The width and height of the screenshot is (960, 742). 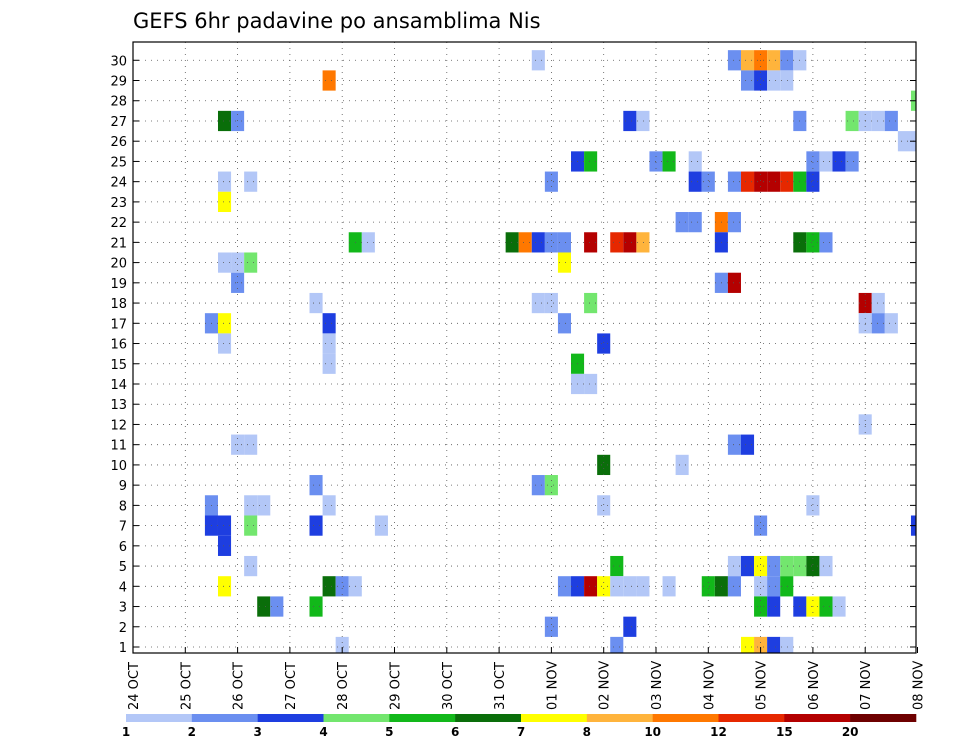 I want to click on y-tick-label: 8, so click(x=123, y=506).